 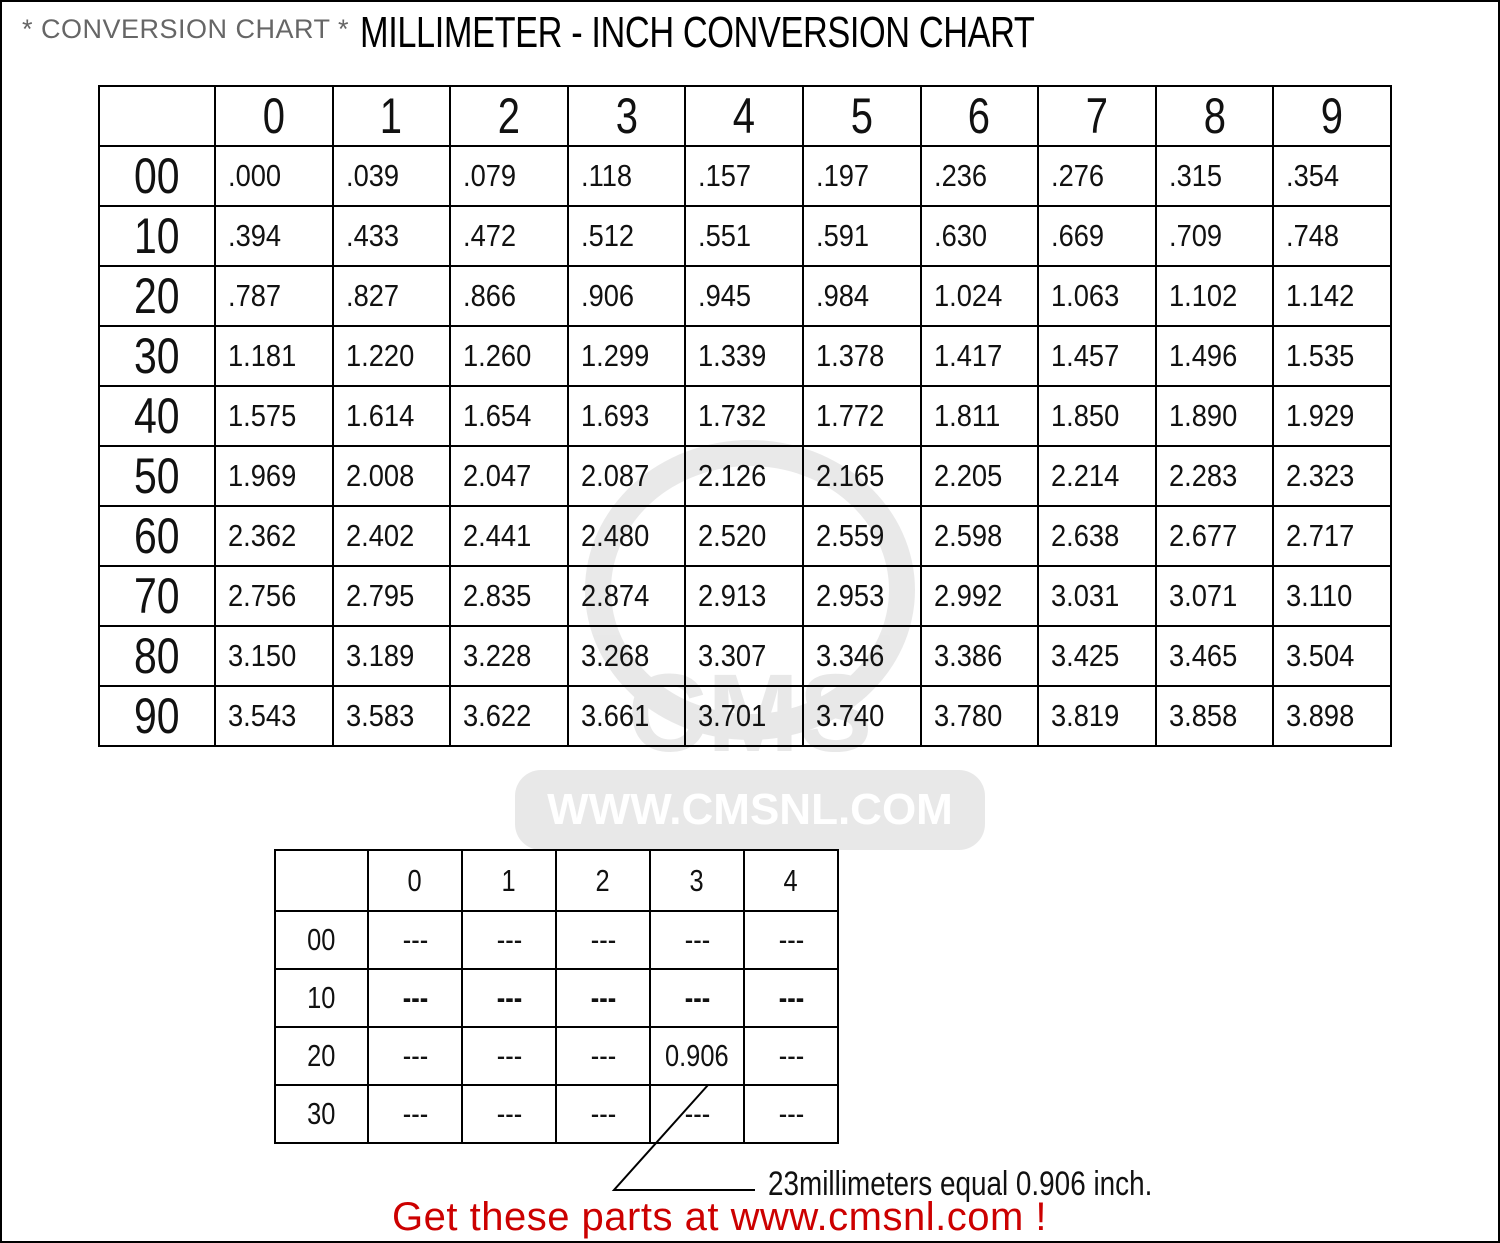 I want to click on value-cell: 1.772, so click(x=861, y=416).